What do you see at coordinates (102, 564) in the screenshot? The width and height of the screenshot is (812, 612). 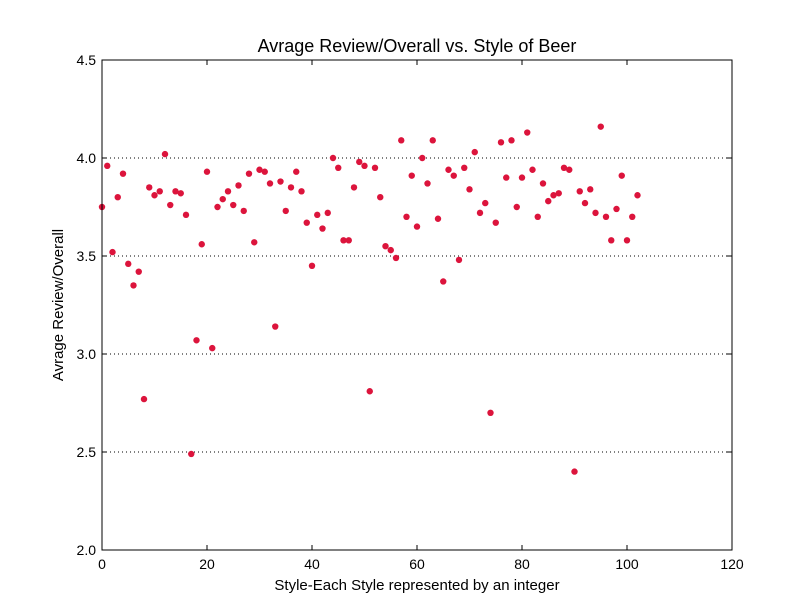 I see `x-tick-label: 0` at bounding box center [102, 564].